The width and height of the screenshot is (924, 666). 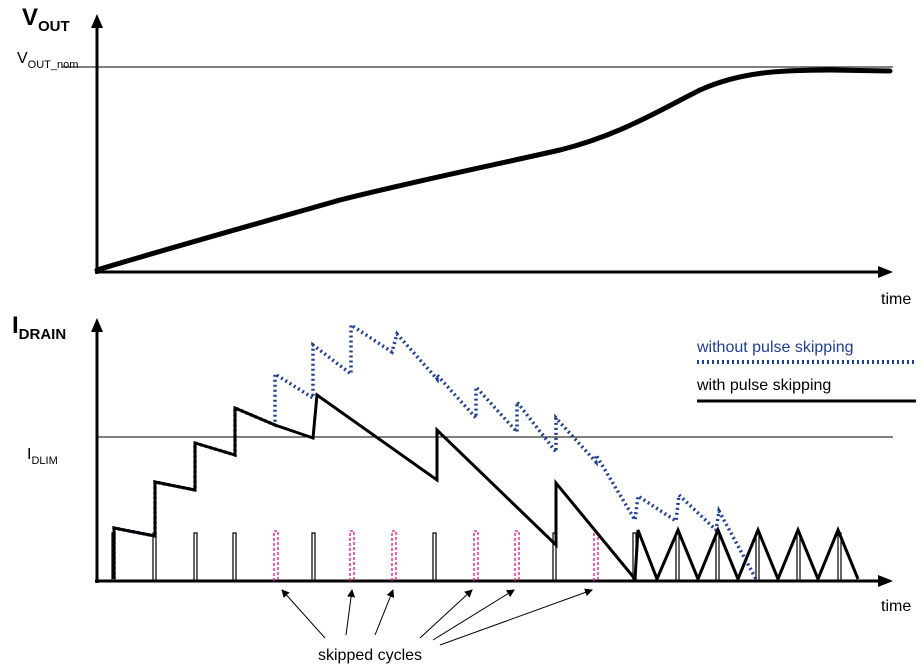 I want to click on bottom-x-axis-arrow, so click(x=885, y=581).